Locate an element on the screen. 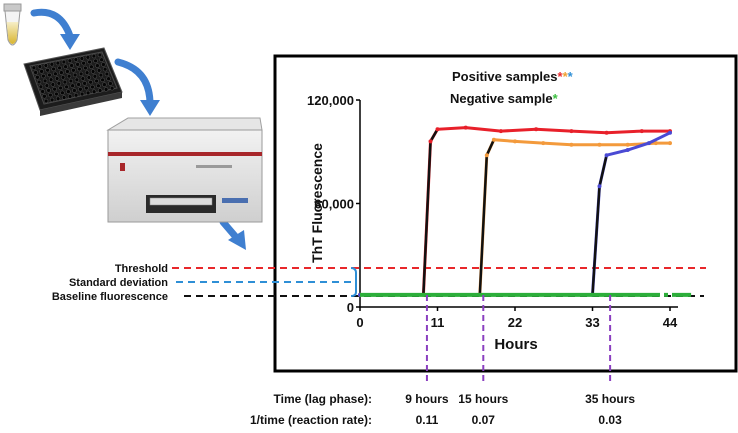  threshold-label: Threshold is located at coordinates (141, 269).